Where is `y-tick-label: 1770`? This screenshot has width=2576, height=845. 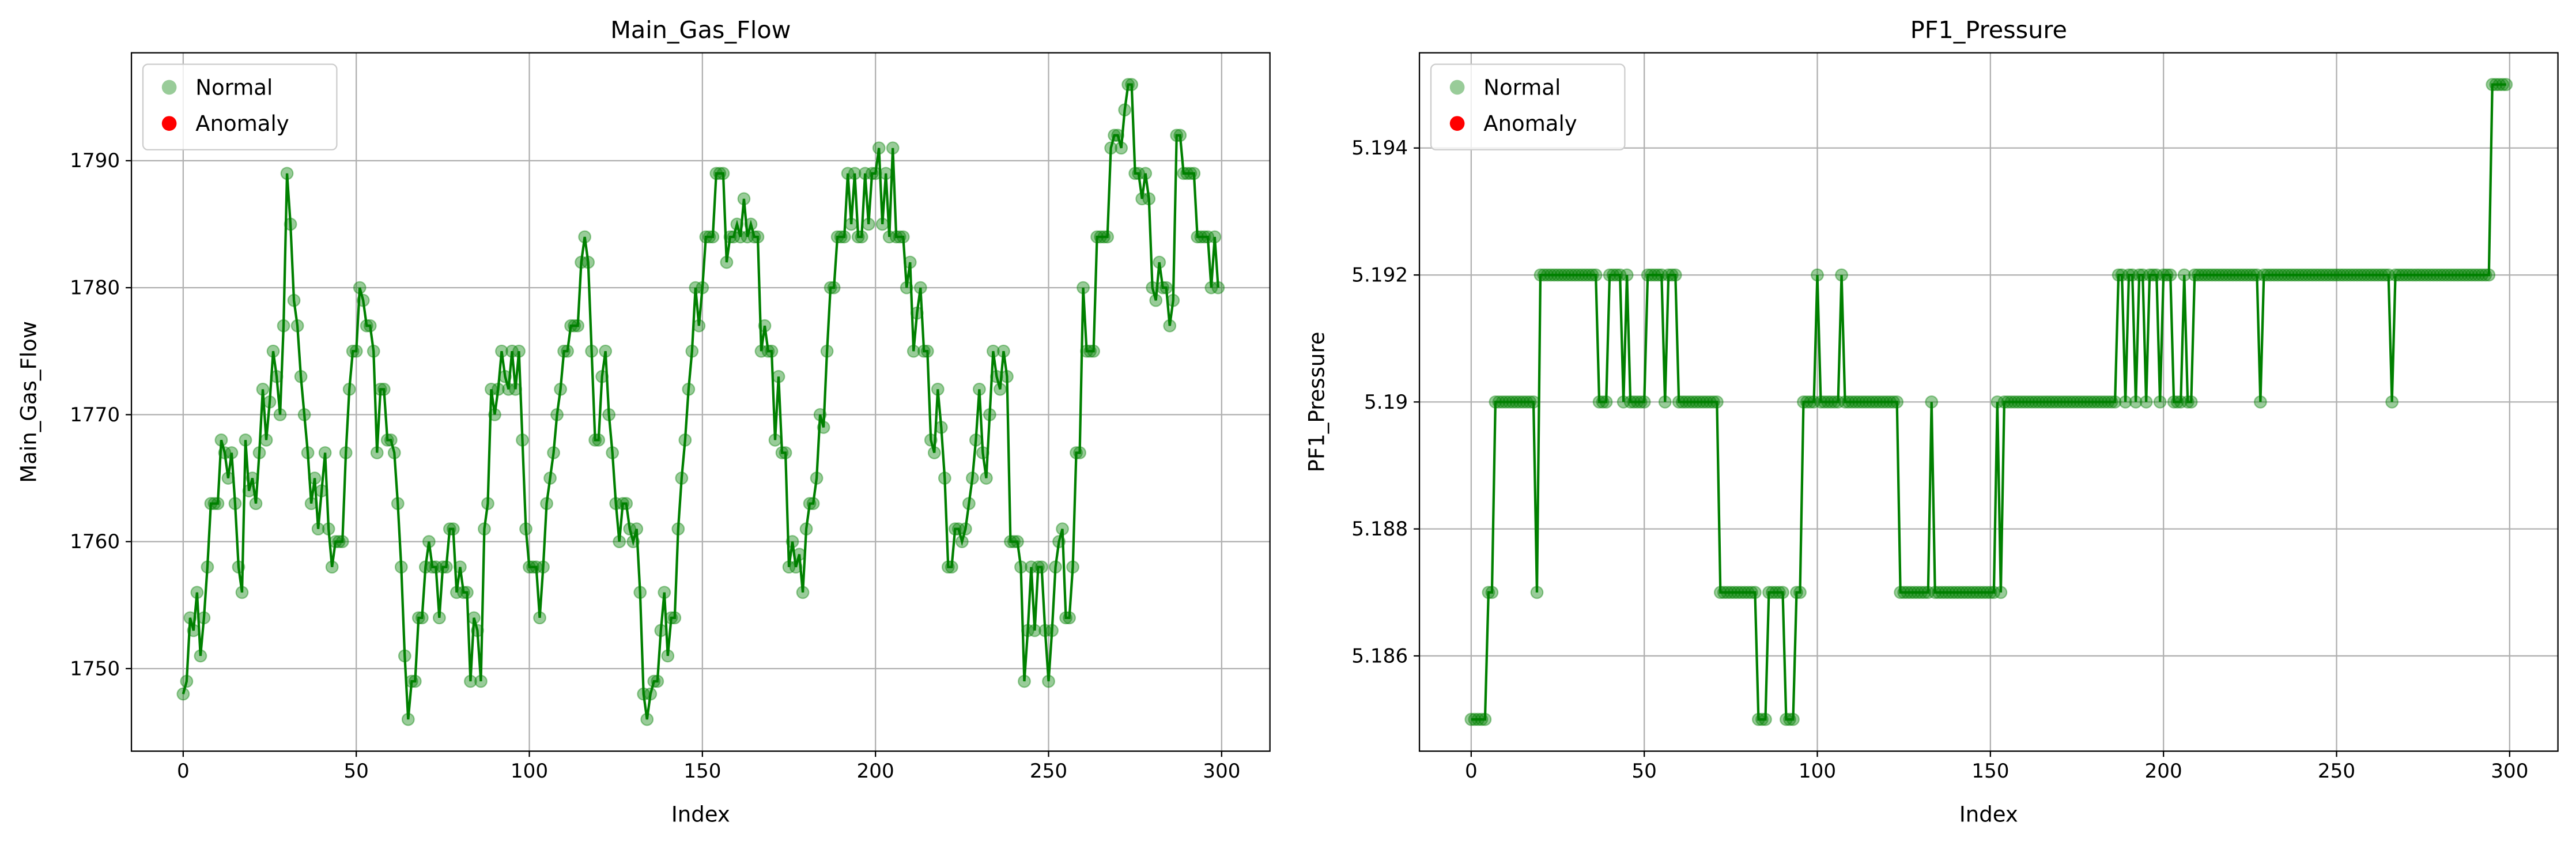 y-tick-label: 1770 is located at coordinates (95, 415).